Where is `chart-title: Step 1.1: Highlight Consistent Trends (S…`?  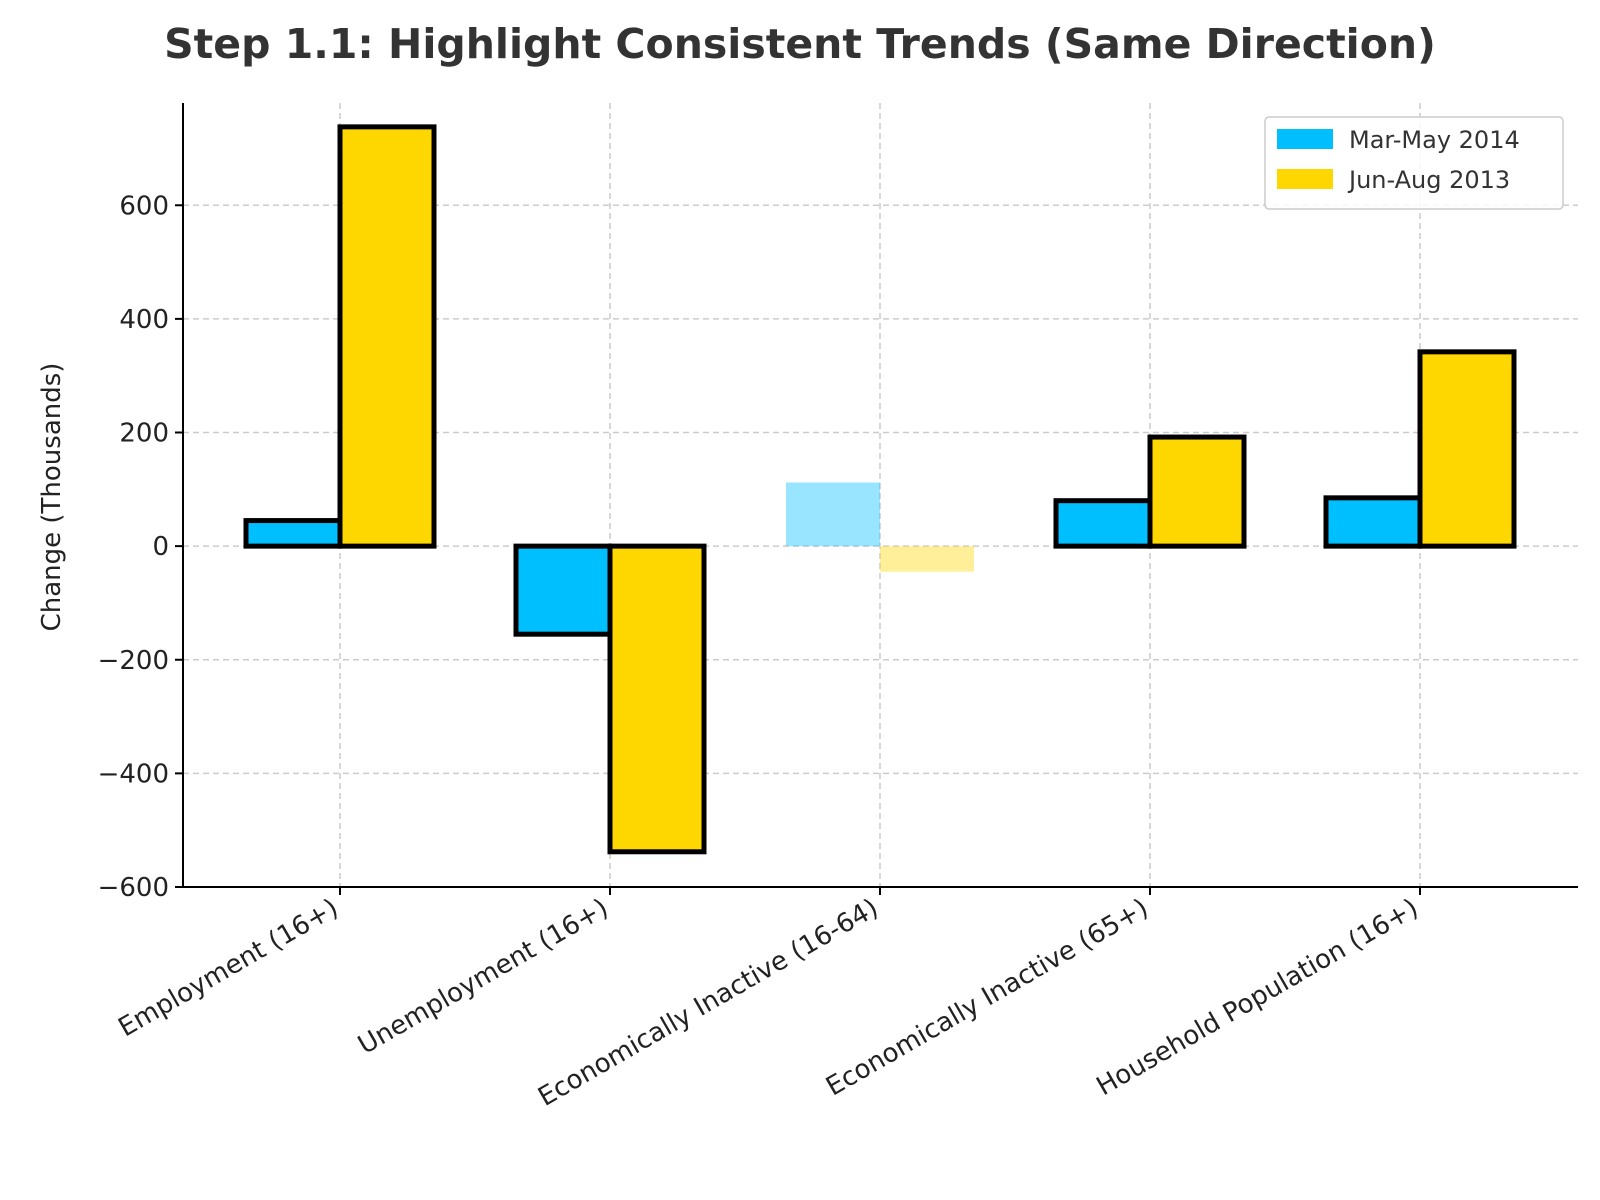 chart-title: Step 1.1: Highlight Consistent Trends (S… is located at coordinates (800, 44).